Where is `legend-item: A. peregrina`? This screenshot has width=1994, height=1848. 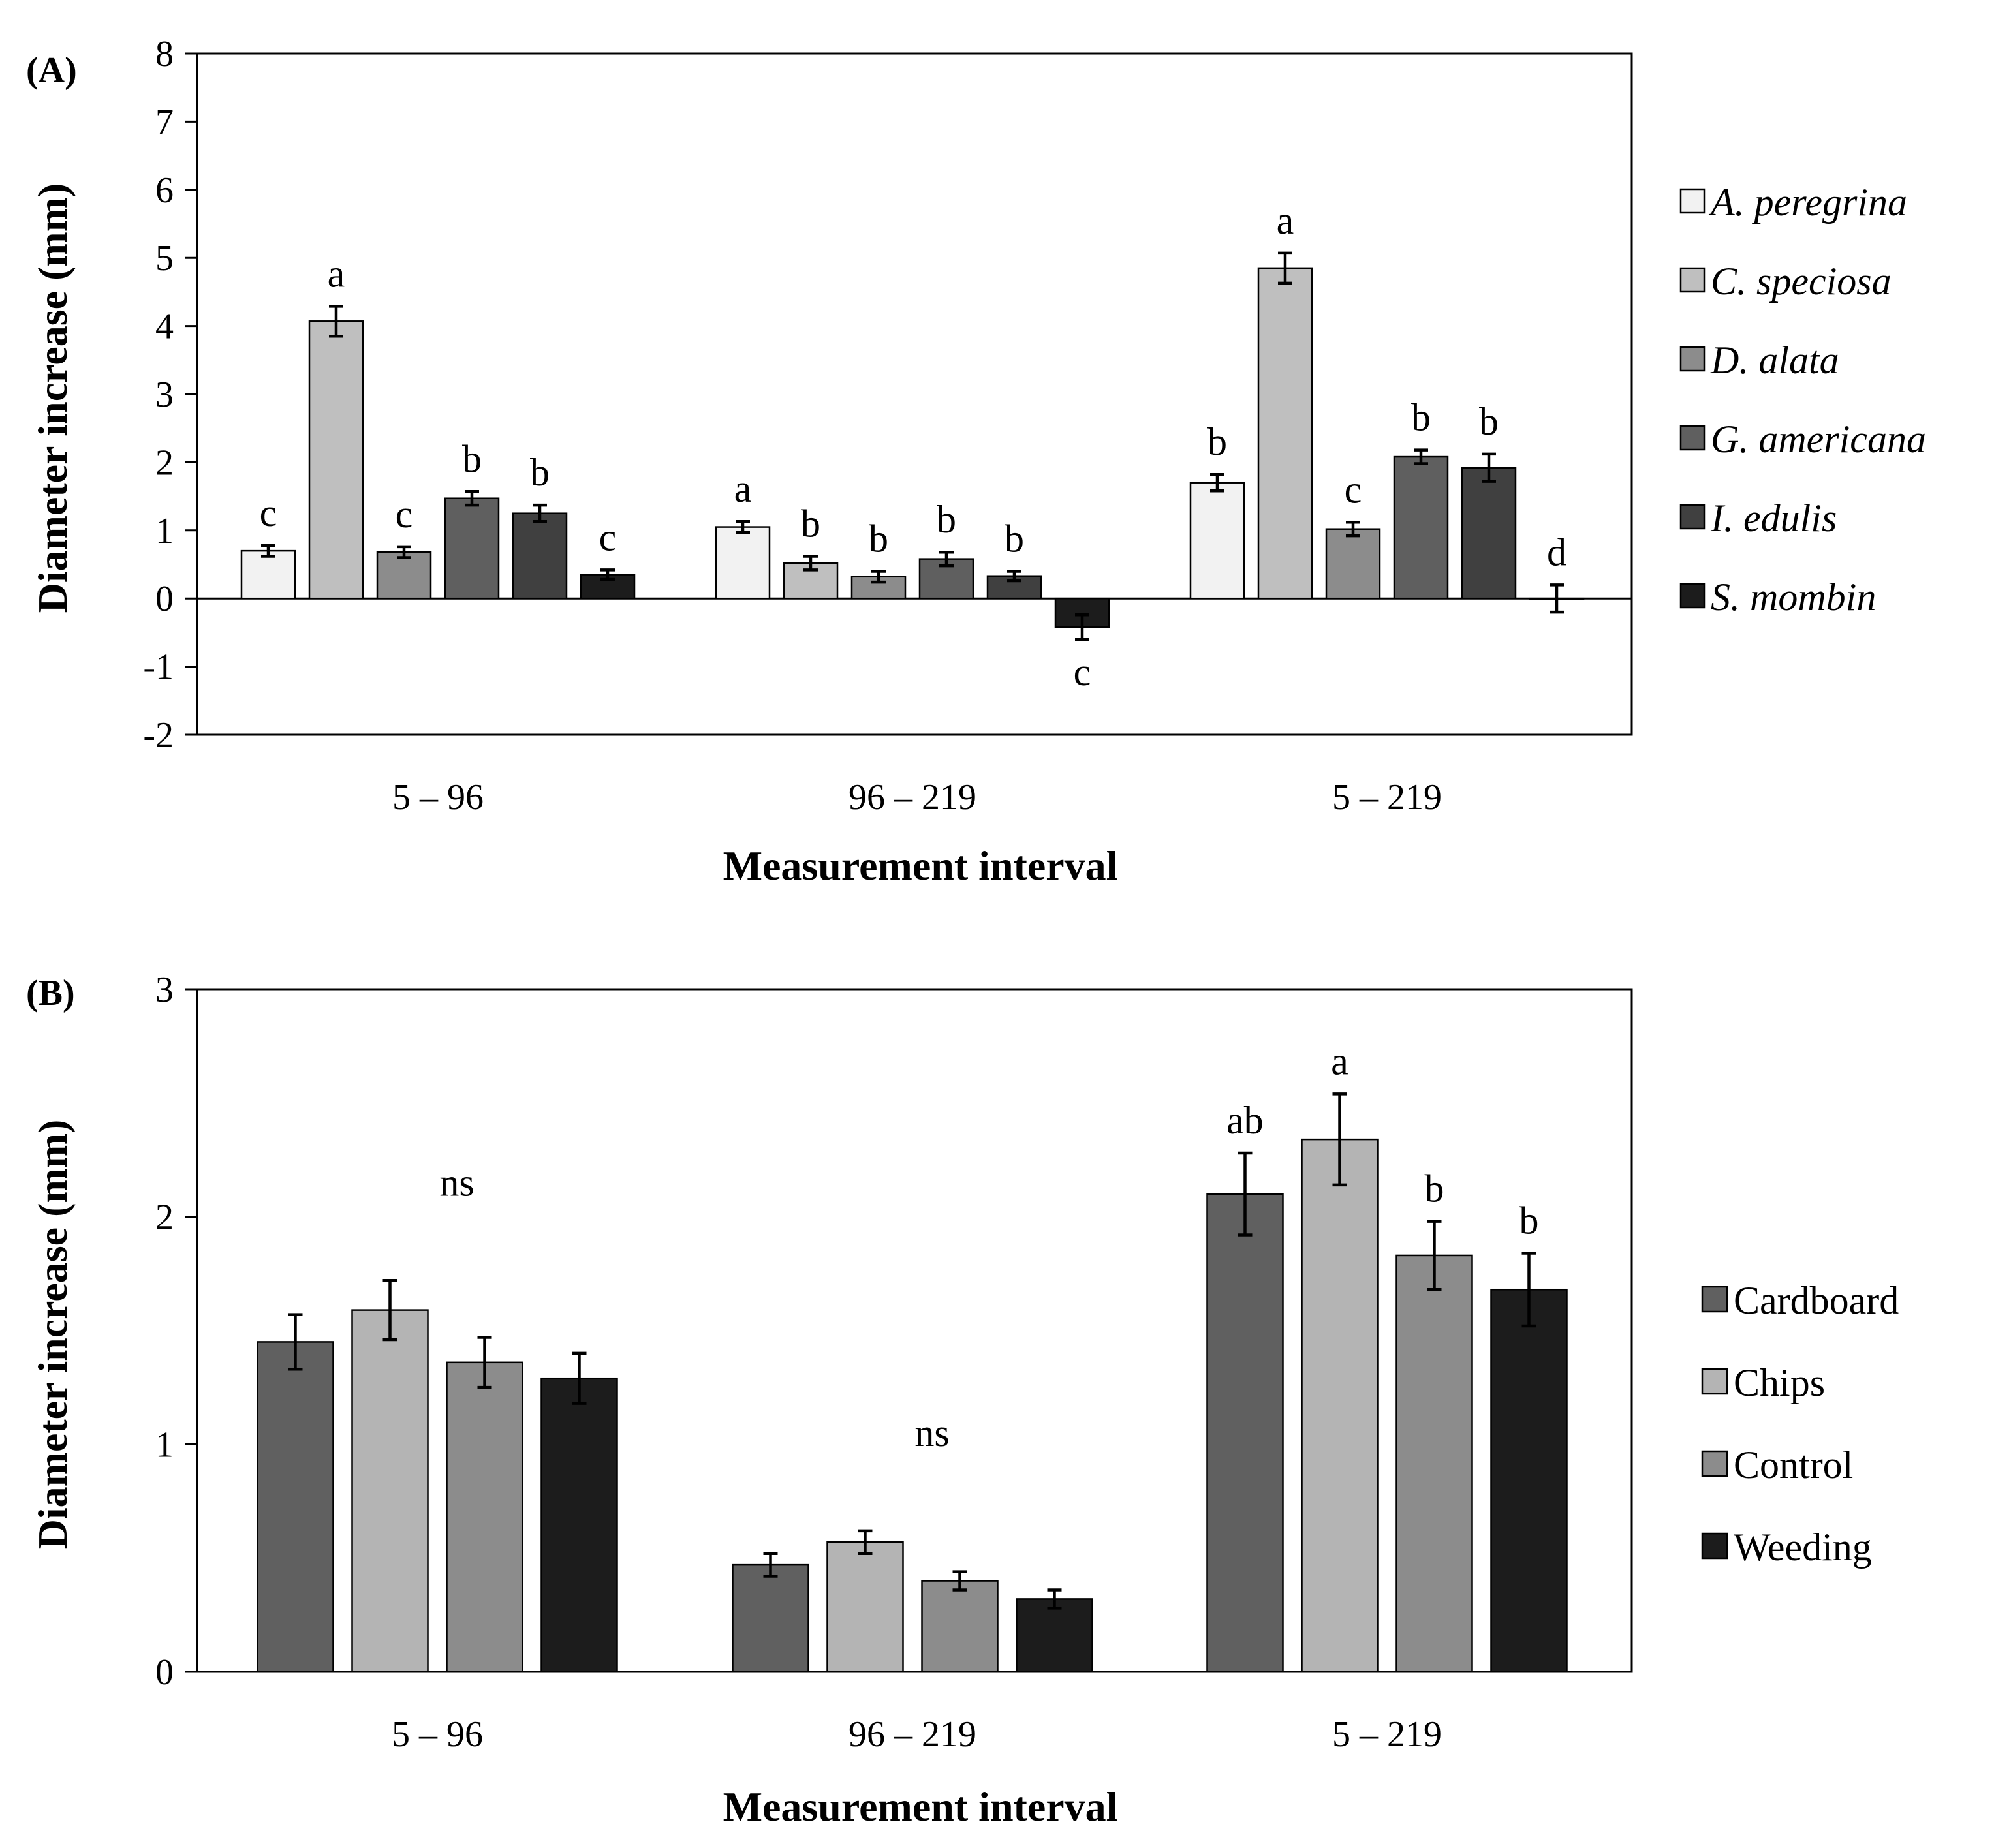 legend-item: A. peregrina is located at coordinates (1793, 203).